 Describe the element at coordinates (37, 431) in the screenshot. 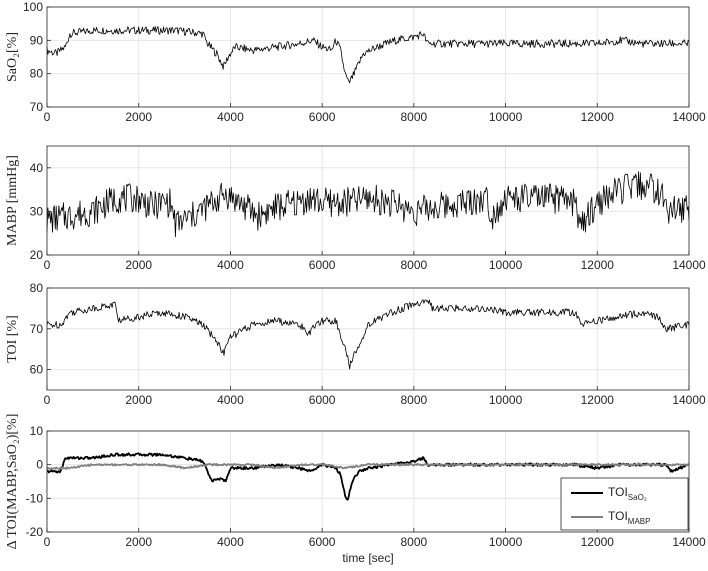

I see `y-tick-label: 10` at that location.